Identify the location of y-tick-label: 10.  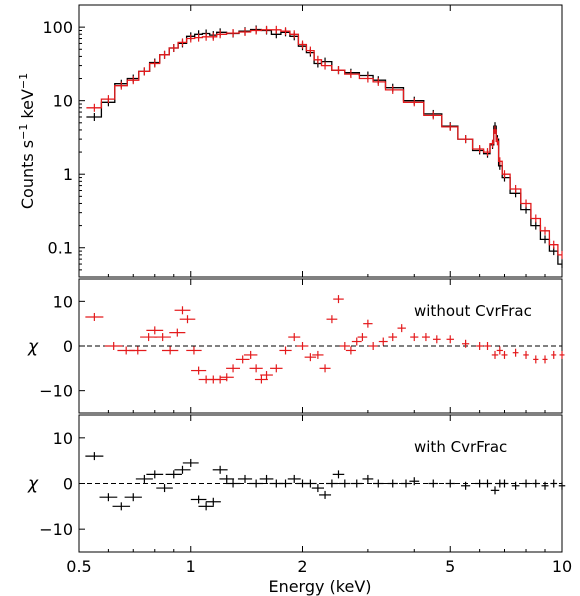
(63, 101).